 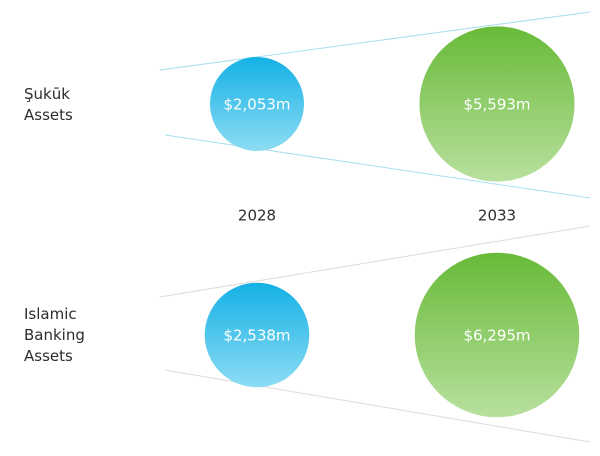 I want to click on value-label: $2,538m, so click(x=256, y=336).